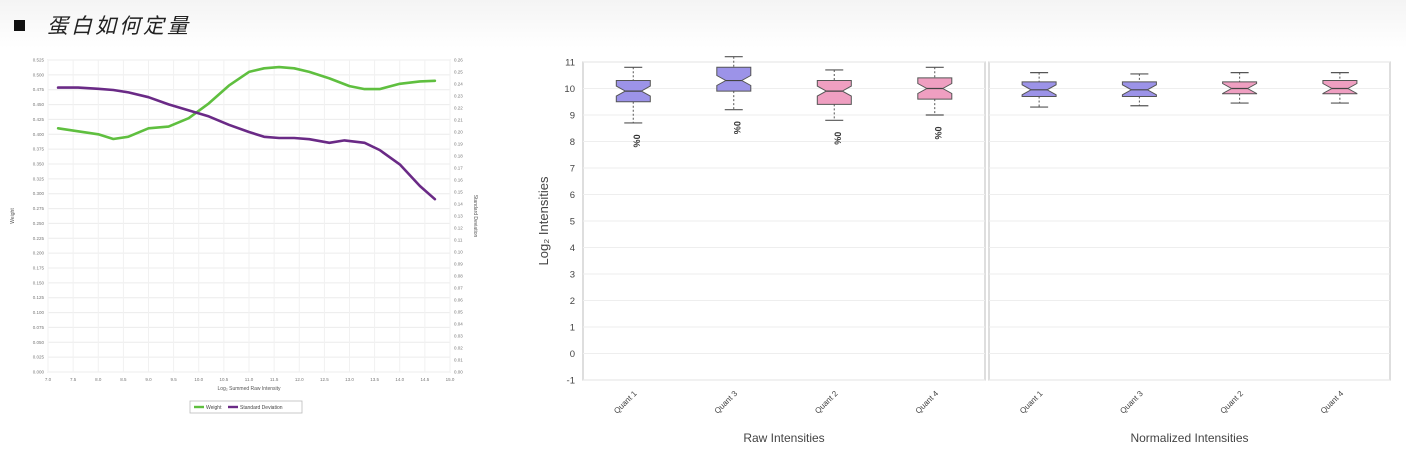 The height and width of the screenshot is (458, 1406). Describe the element at coordinates (39, 238) in the screenshot. I see `y-tick-label: 0.225` at that location.